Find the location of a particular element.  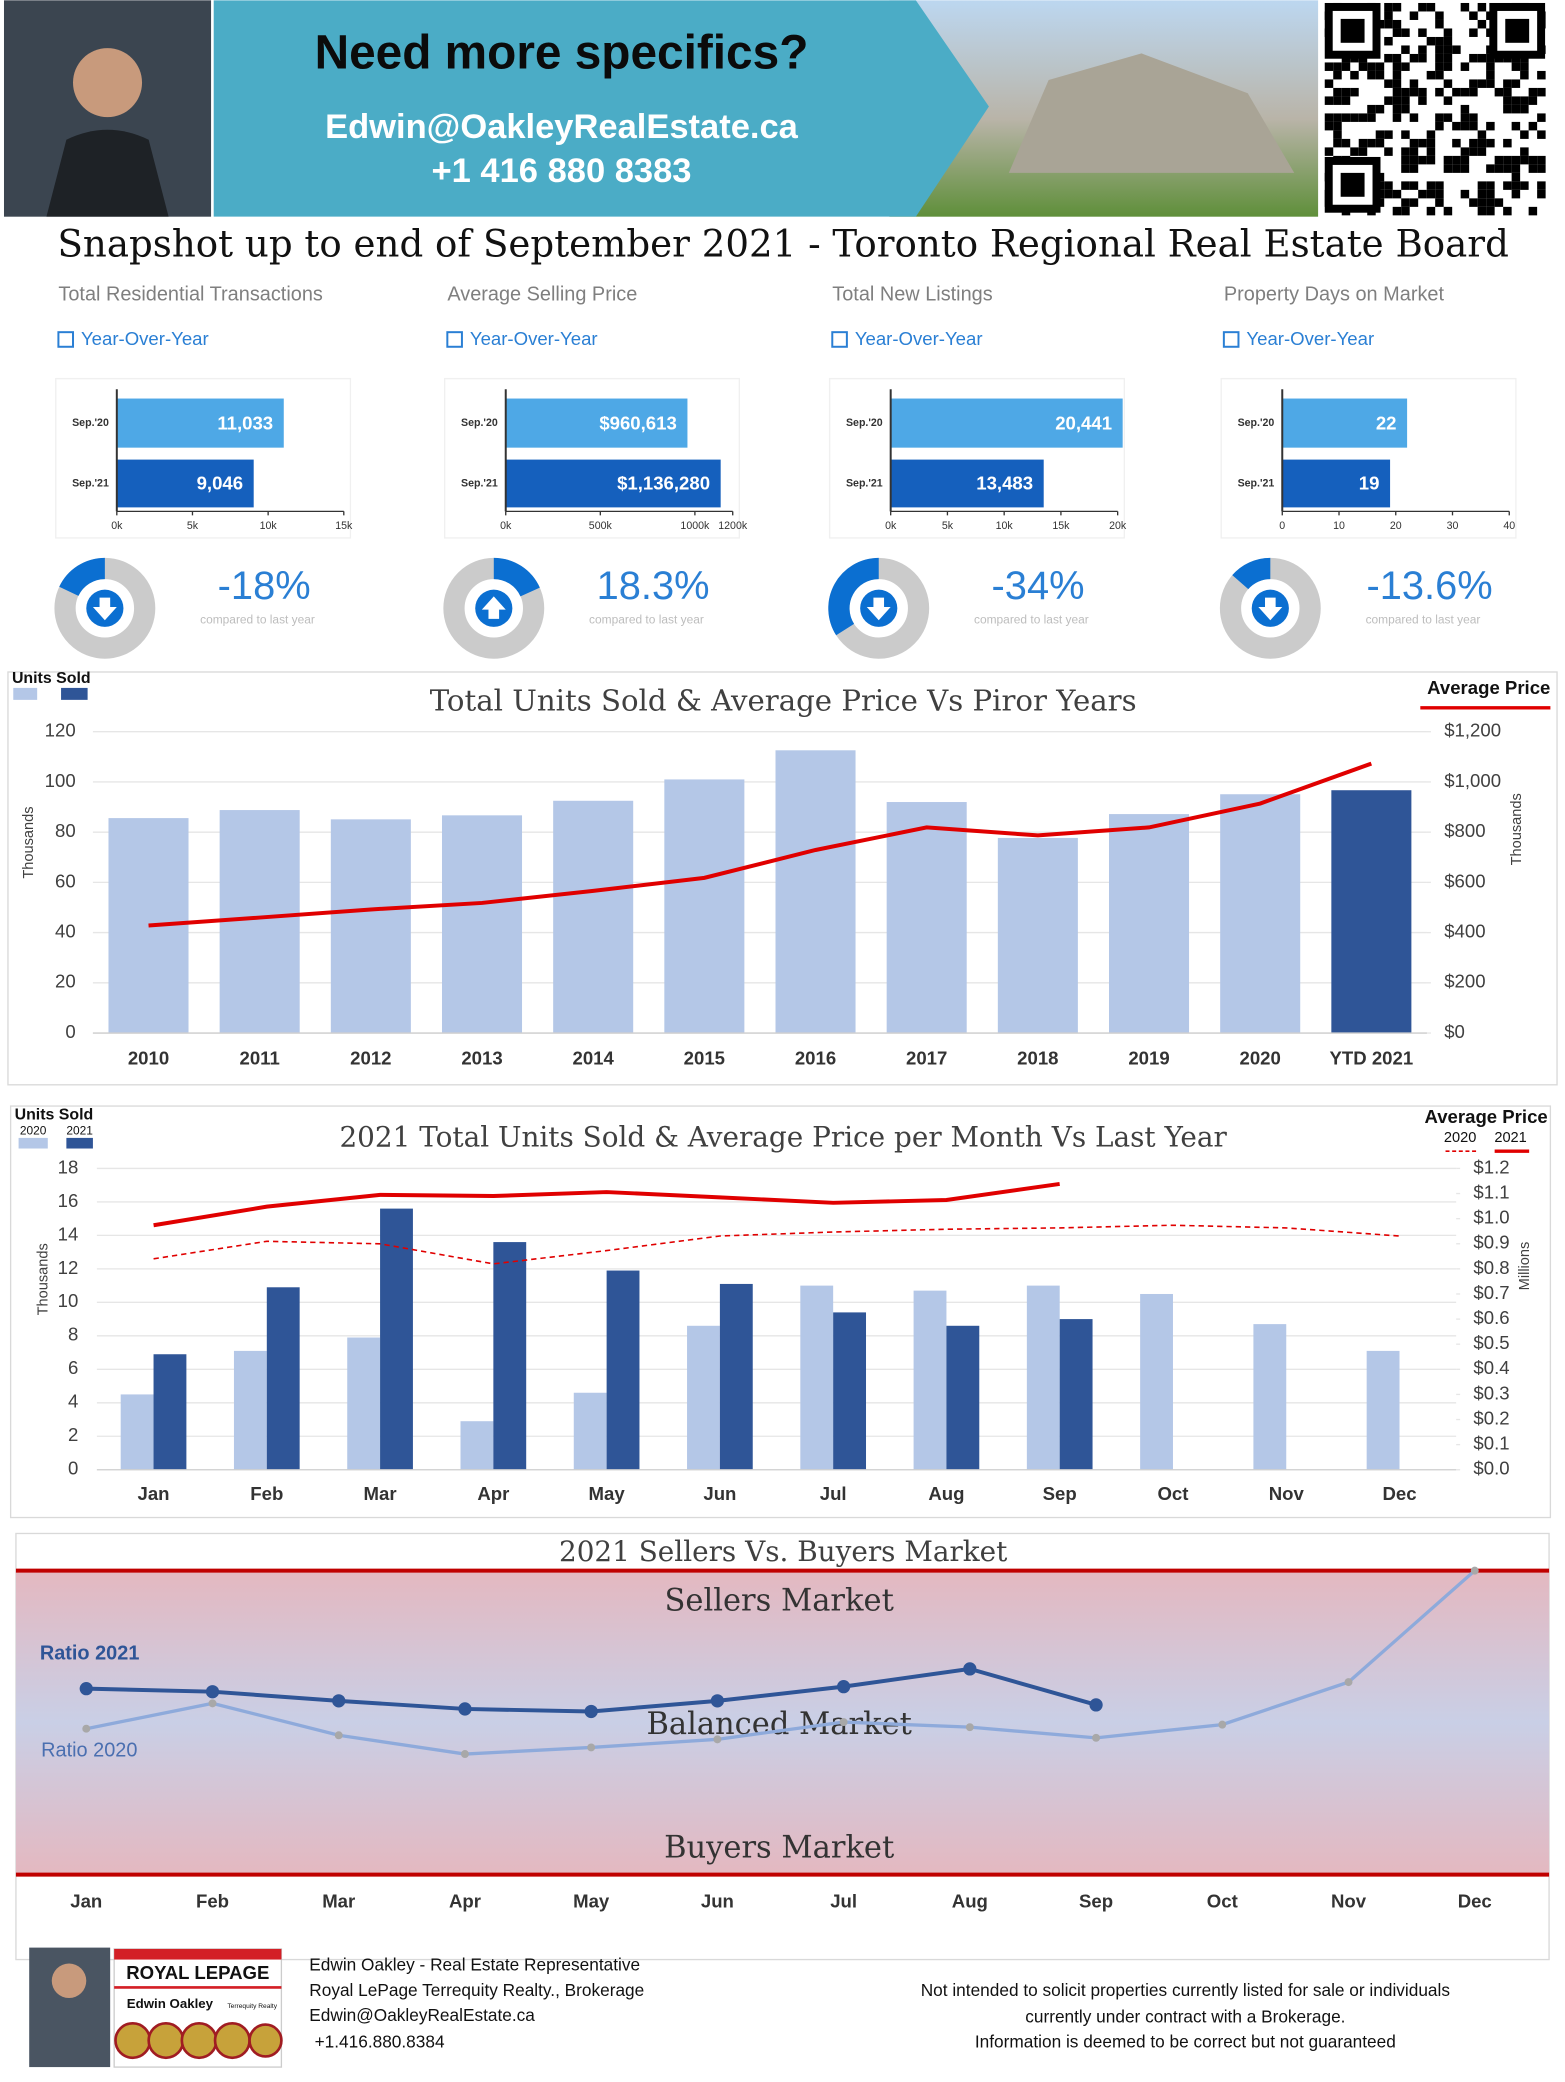

legend-title: Units Sold is located at coordinates (54, 1115).